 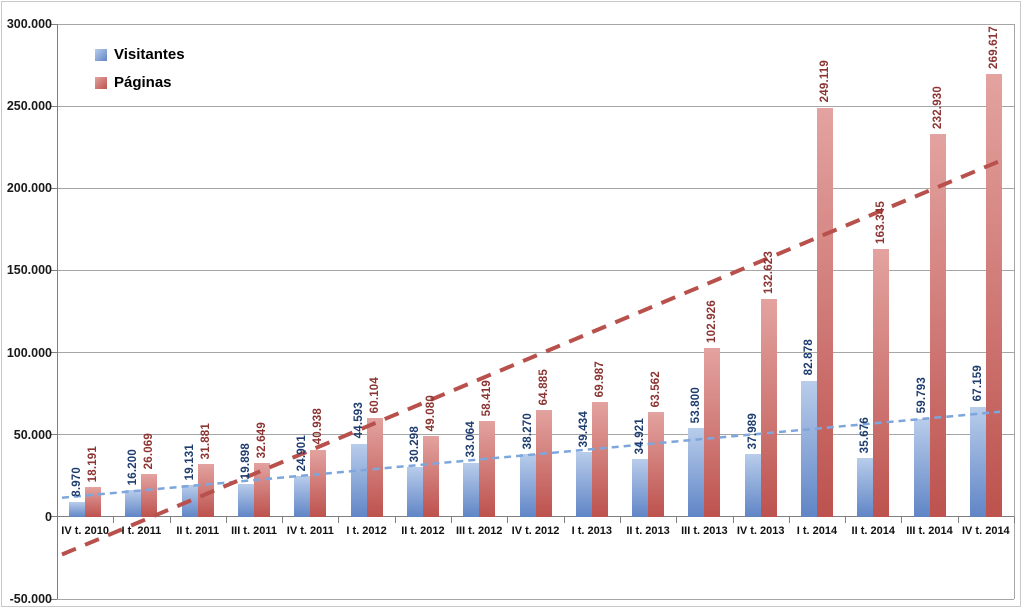 What do you see at coordinates (29, 270) in the screenshot?
I see `y-axis-tick-label: 150.000` at bounding box center [29, 270].